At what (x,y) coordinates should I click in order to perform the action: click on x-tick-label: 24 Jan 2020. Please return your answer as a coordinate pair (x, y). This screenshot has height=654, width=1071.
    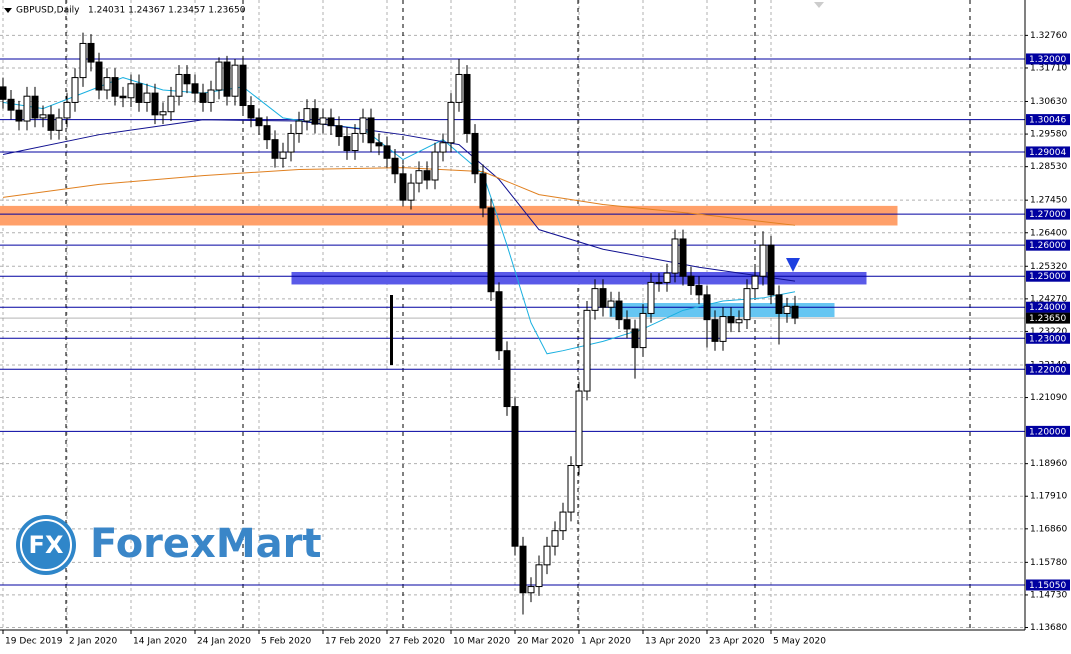
    Looking at the image, I should click on (224, 642).